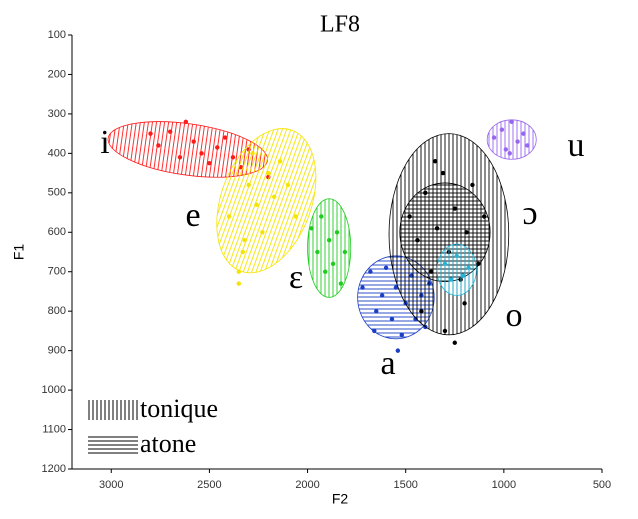 The width and height of the screenshot is (638, 519). I want to click on y-tick-label: 1200, so click(54, 469).